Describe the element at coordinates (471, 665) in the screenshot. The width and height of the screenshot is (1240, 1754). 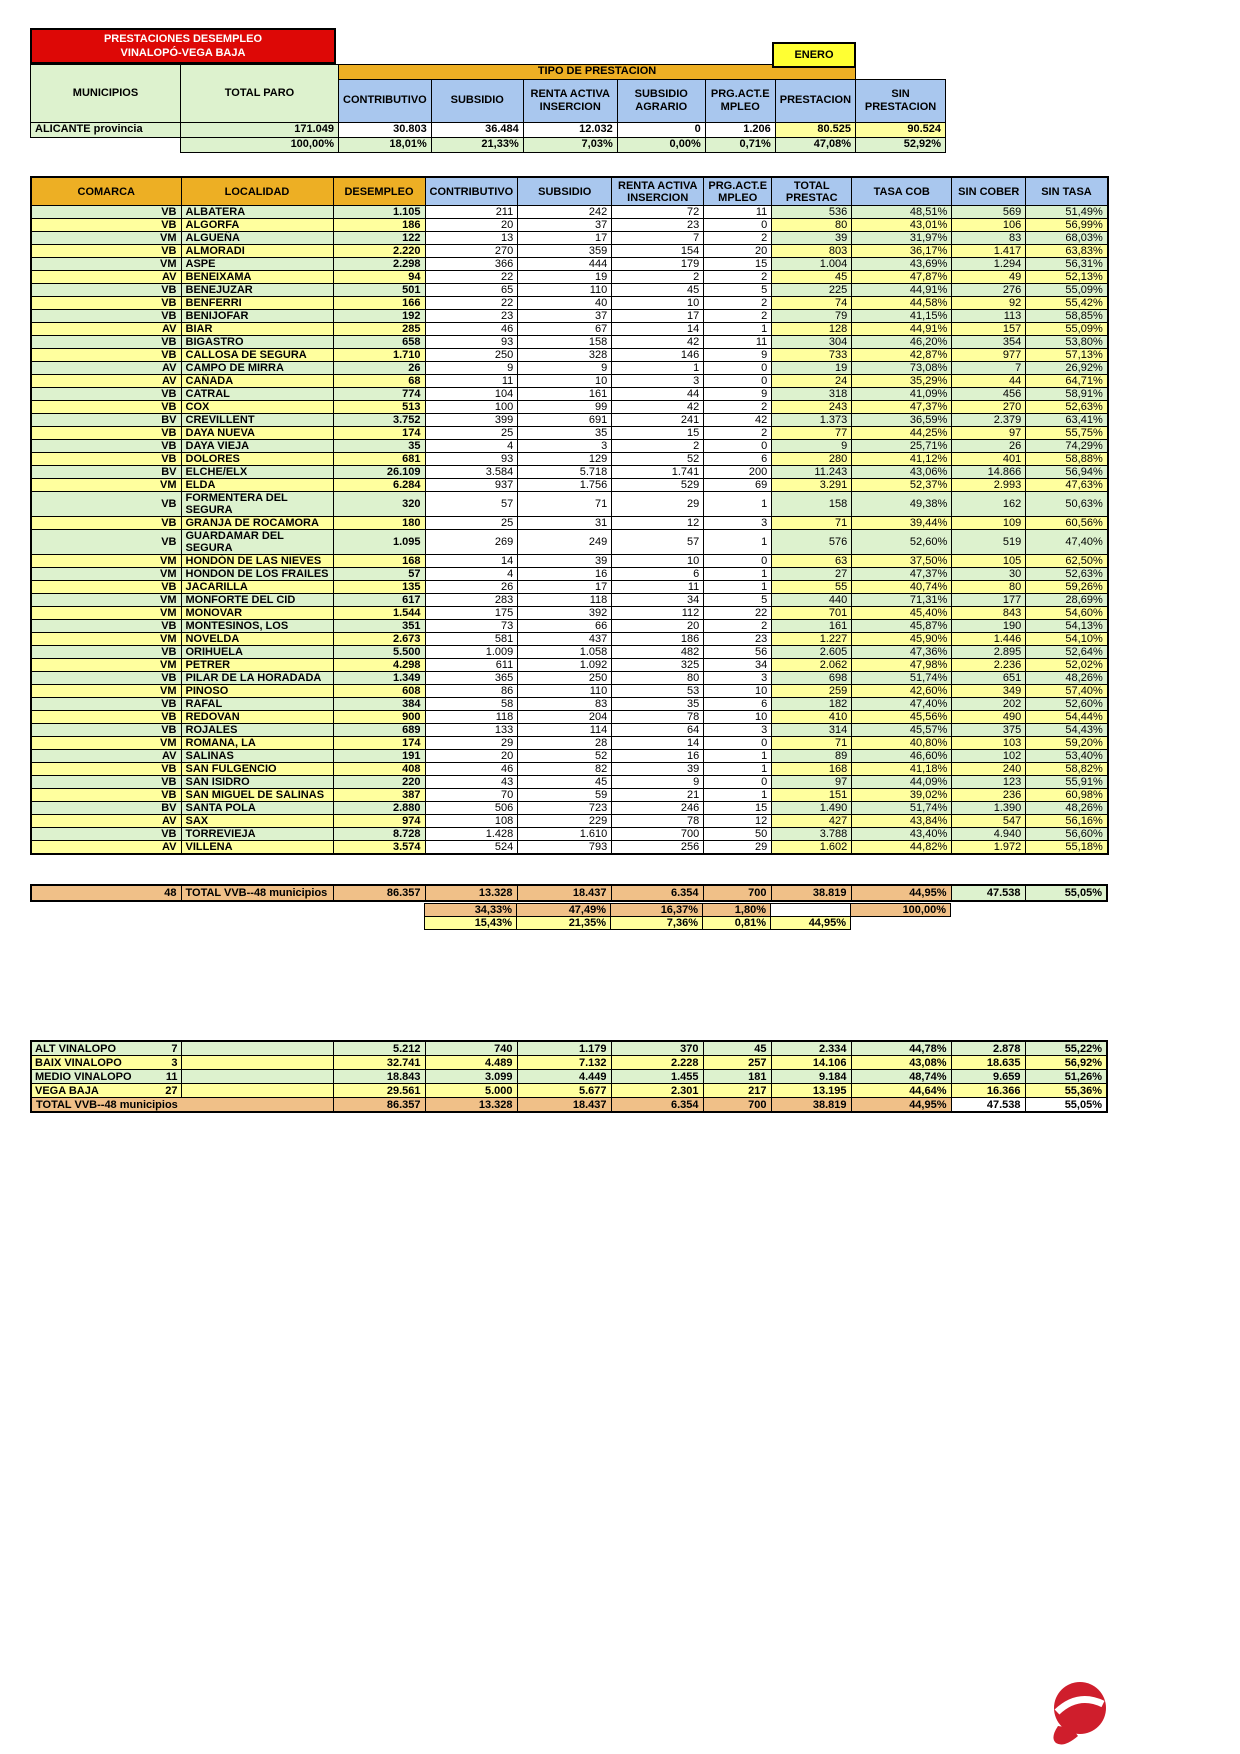
I see `cell: 611` at that location.